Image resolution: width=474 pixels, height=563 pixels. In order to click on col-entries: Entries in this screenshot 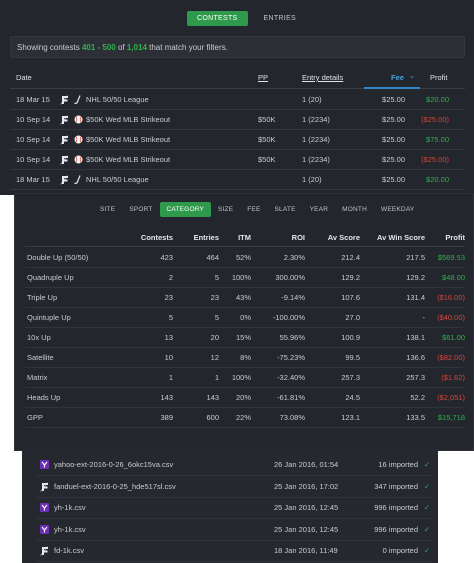, I will do `click(206, 237)`.